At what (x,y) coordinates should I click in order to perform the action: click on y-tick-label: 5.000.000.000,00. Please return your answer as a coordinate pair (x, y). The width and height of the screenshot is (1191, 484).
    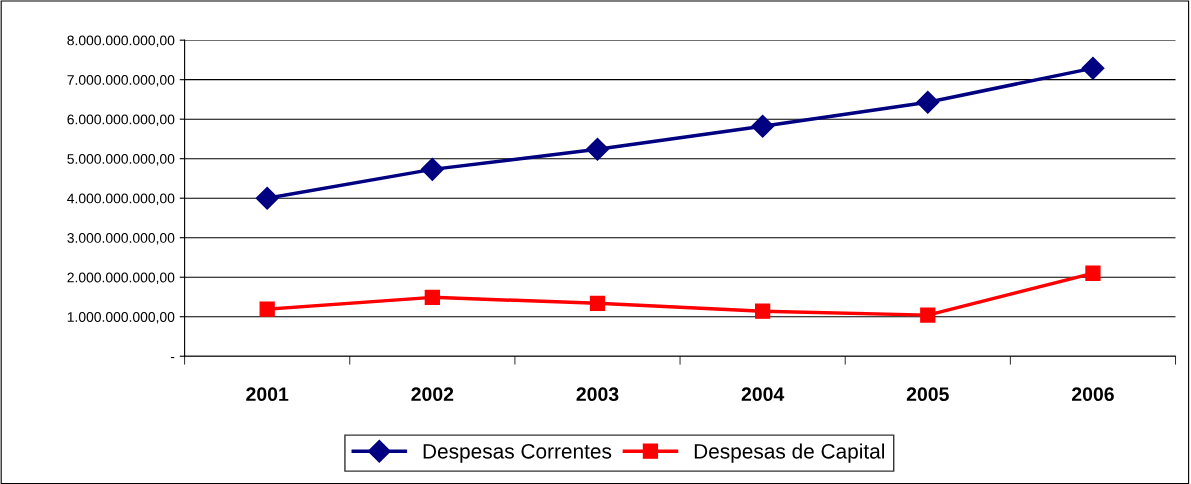
    Looking at the image, I should click on (121, 160).